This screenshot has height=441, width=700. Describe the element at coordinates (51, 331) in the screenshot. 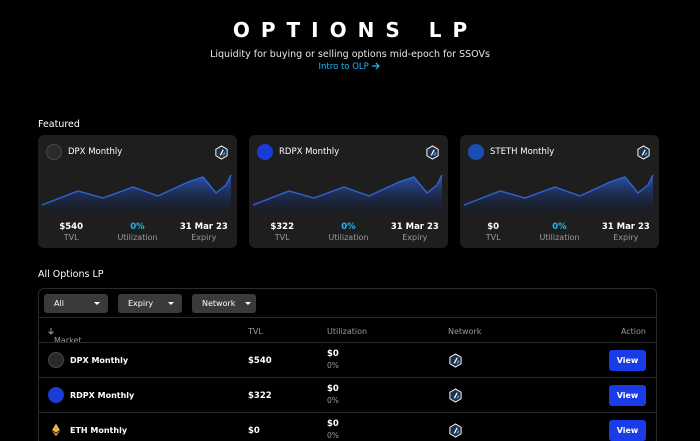

I see `sort-arrow-down-icon` at that location.